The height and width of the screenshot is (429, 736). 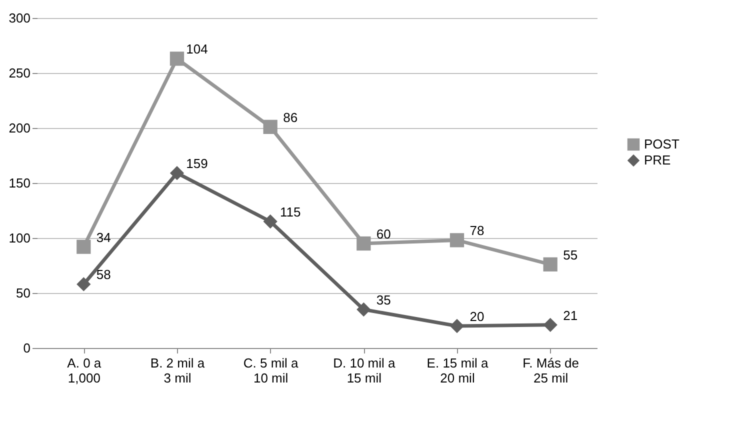 I want to click on y-tick-label: 300, so click(x=19, y=18).